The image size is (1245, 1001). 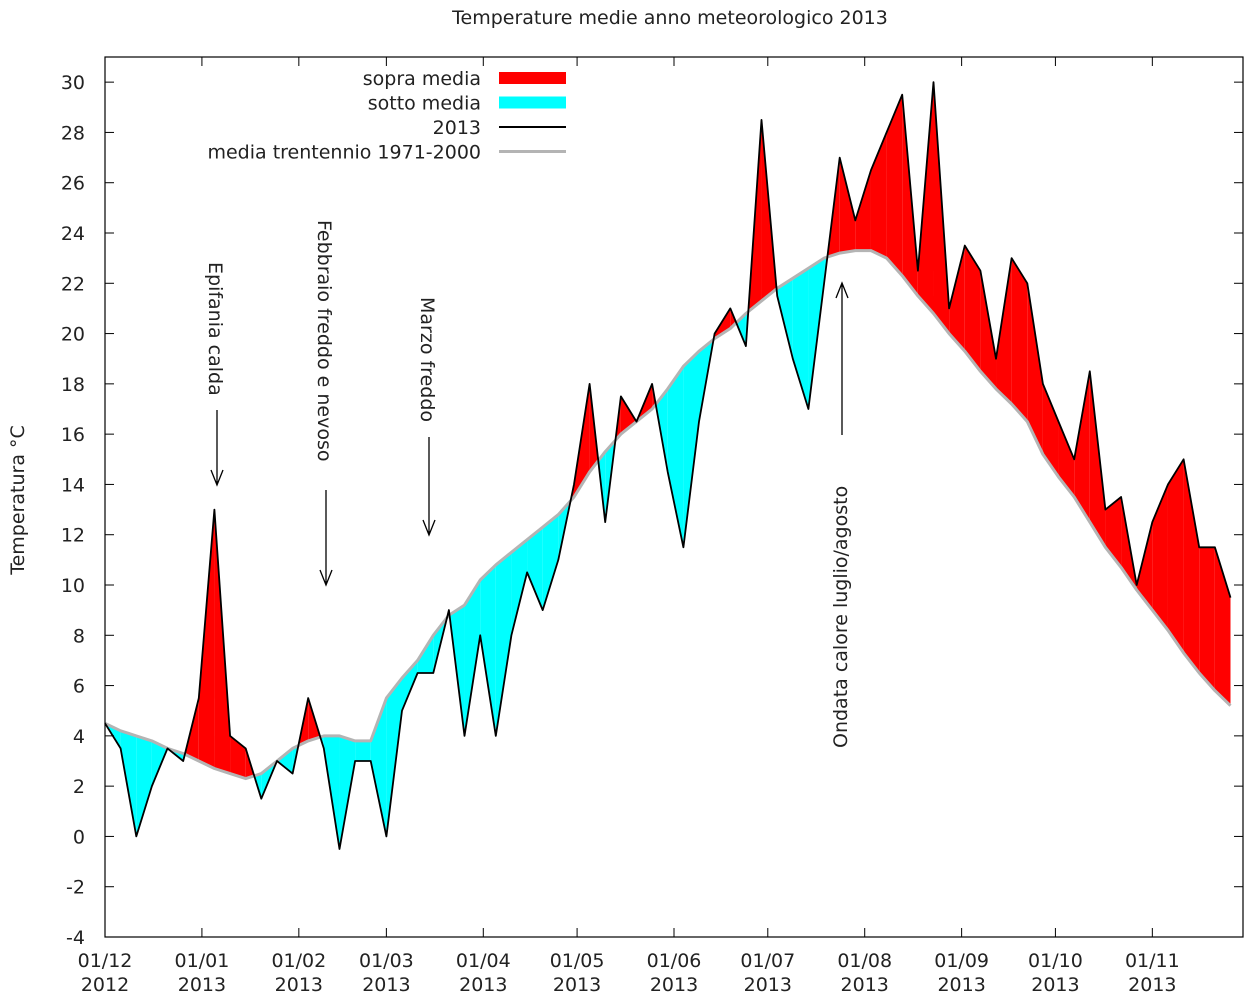 What do you see at coordinates (386, 973) in the screenshot?
I see `x-tick-label: 01/03 2013` at bounding box center [386, 973].